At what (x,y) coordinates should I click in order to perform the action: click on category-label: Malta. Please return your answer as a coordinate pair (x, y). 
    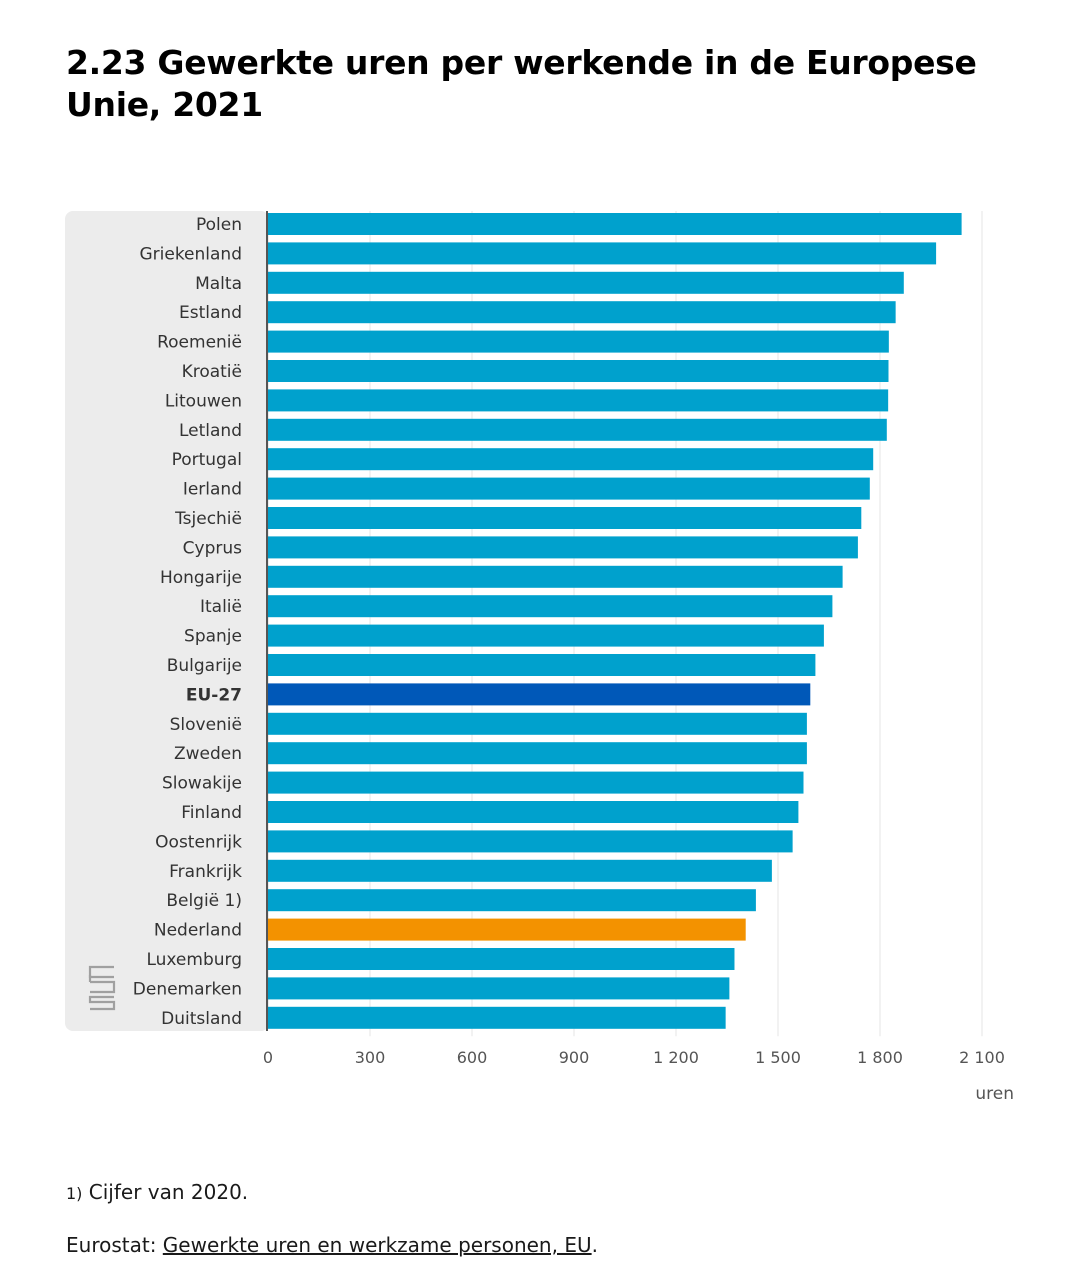
    Looking at the image, I should click on (218, 284).